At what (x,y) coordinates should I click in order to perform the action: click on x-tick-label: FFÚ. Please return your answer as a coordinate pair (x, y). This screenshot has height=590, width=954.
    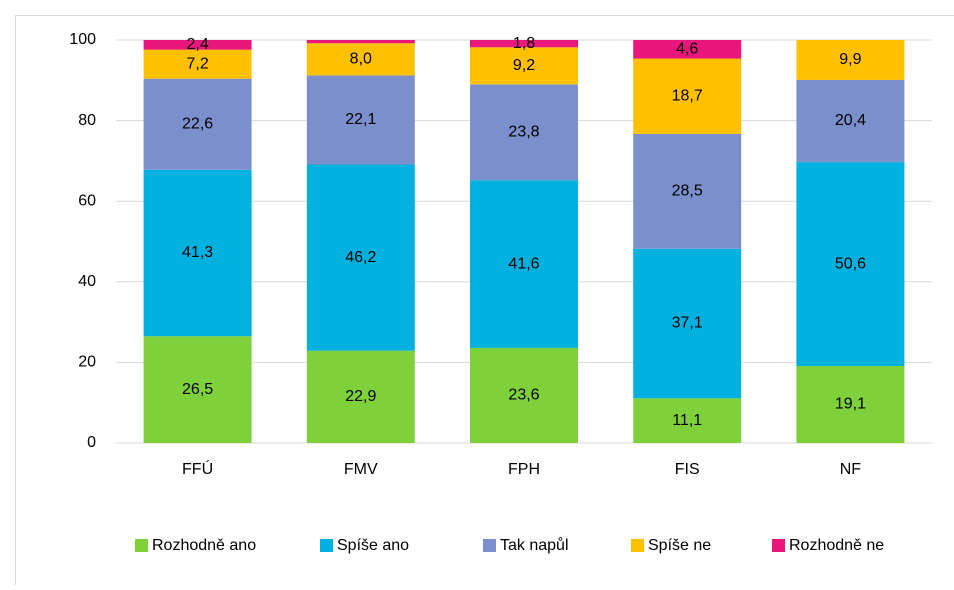
    Looking at the image, I should click on (197, 468).